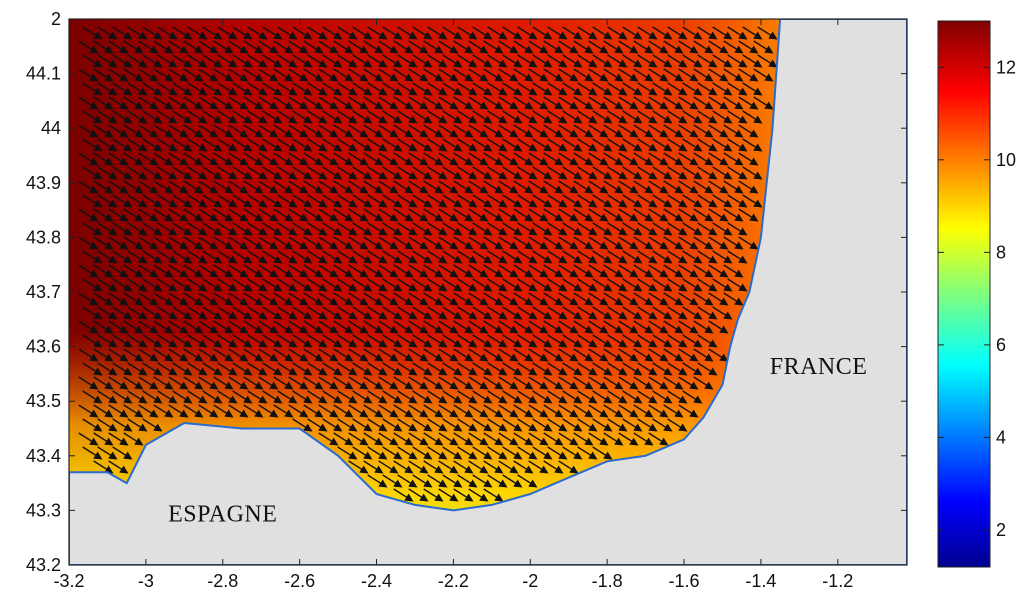 The width and height of the screenshot is (1027, 601). Describe the element at coordinates (1001, 530) in the screenshot. I see `colorbar-tick-label: 2` at that location.